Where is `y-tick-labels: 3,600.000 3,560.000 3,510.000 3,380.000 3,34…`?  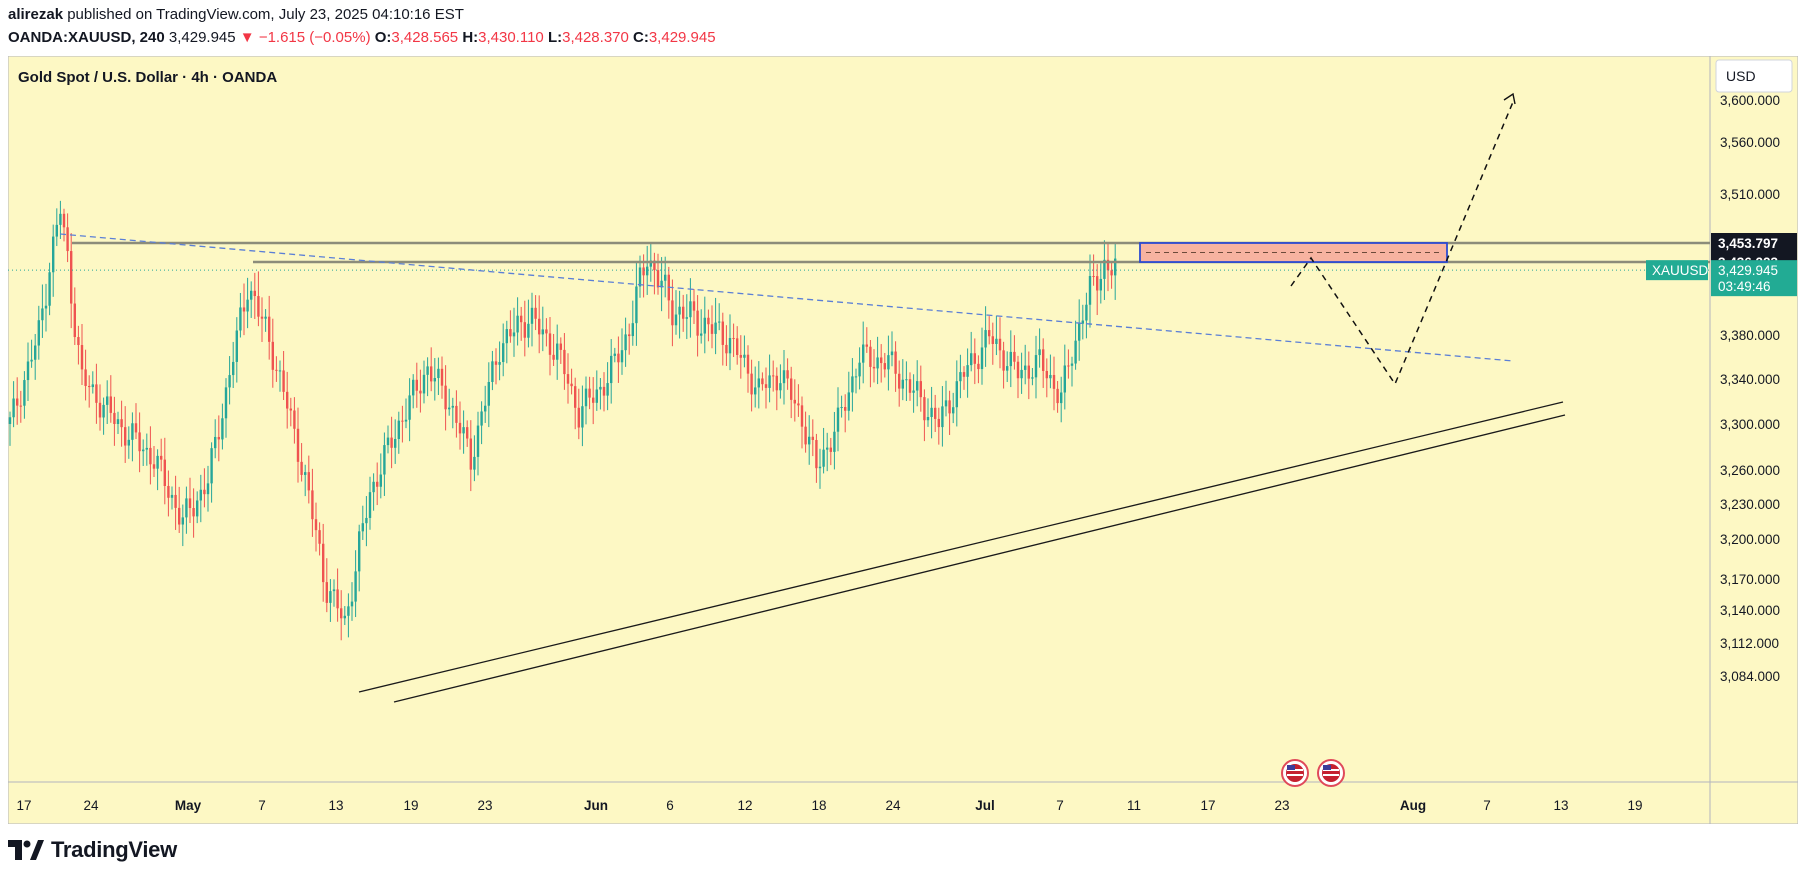 y-tick-labels: 3,600.000 3,560.000 3,510.000 3,380.000 3,34… is located at coordinates (1750, 388).